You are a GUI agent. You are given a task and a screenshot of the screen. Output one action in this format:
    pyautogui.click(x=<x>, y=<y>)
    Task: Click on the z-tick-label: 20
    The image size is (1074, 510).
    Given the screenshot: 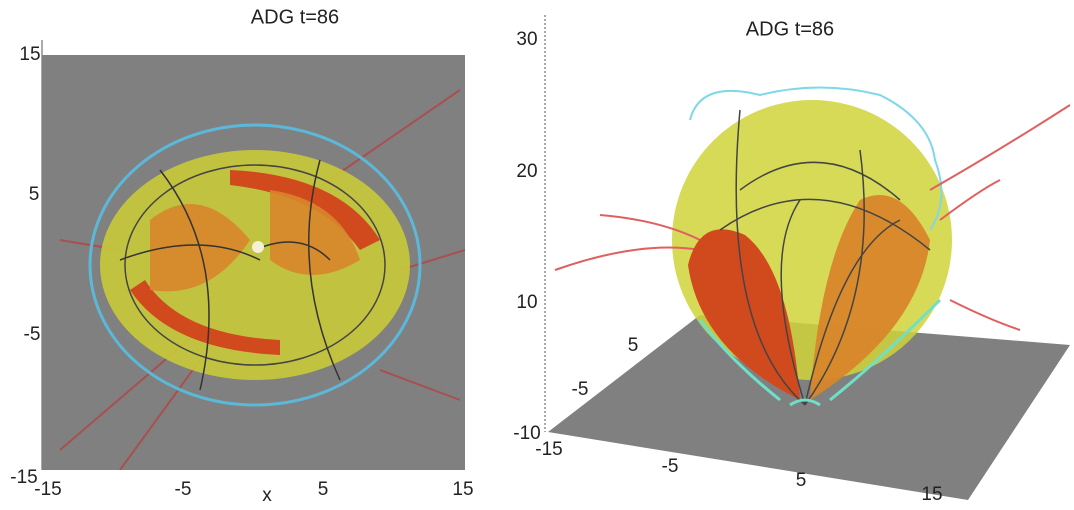 What is the action you would take?
    pyautogui.click(x=526, y=171)
    